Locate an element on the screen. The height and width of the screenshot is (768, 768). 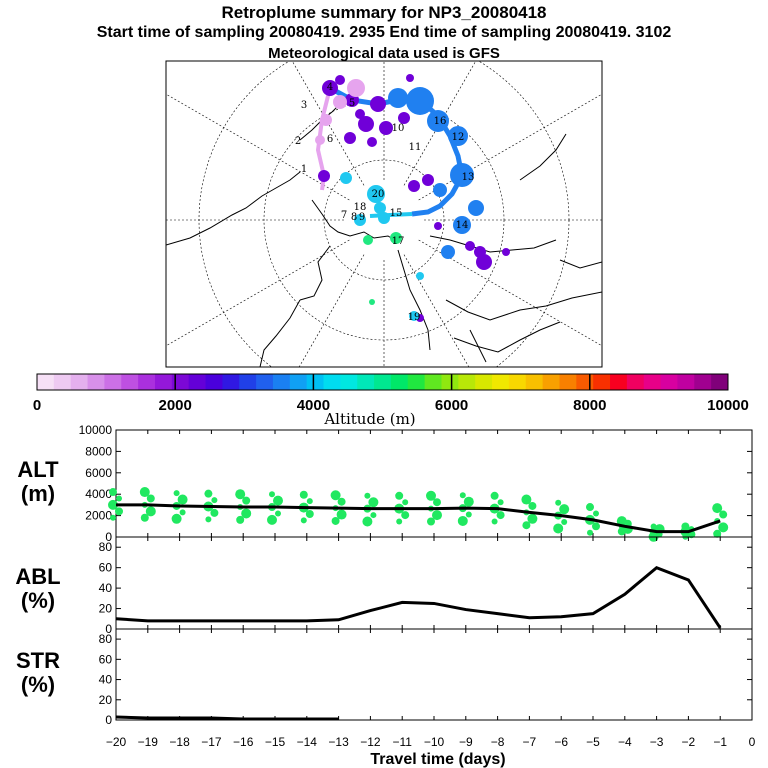
colorbar-frame is located at coordinates (382, 382).